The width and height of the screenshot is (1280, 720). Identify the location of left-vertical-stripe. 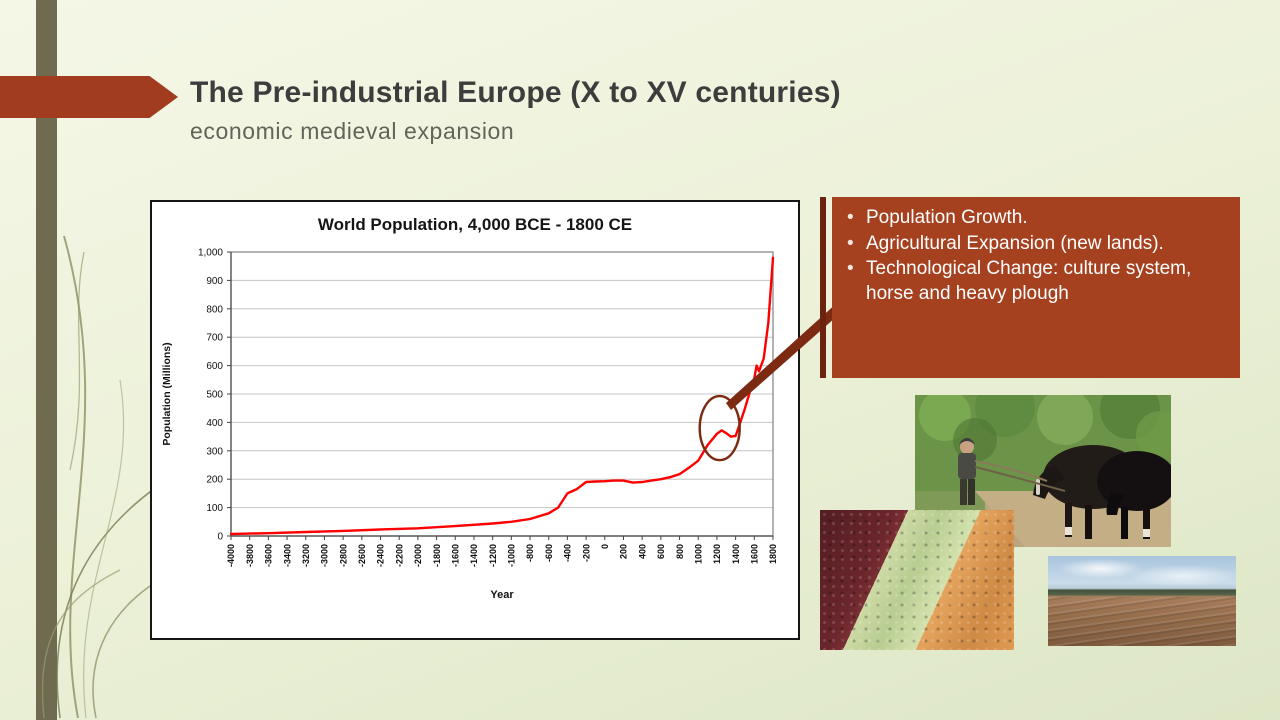
(46, 360).